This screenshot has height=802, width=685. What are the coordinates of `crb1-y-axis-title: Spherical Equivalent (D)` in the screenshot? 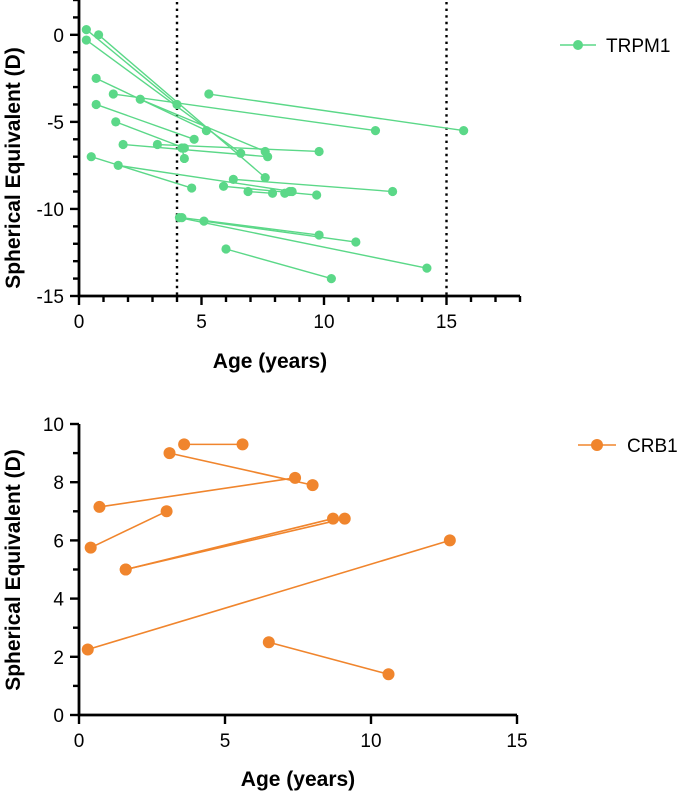 It's located at (13, 570).